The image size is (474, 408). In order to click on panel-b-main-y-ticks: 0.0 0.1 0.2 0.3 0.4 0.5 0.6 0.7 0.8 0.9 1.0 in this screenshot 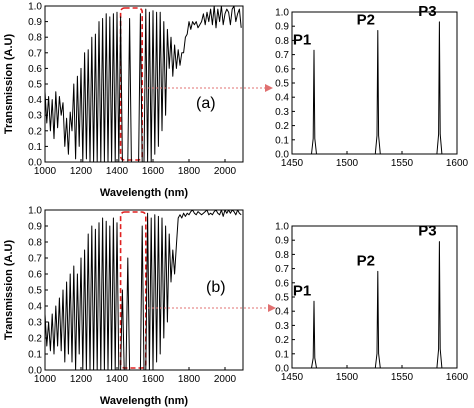, I will do `click(38, 291)`.